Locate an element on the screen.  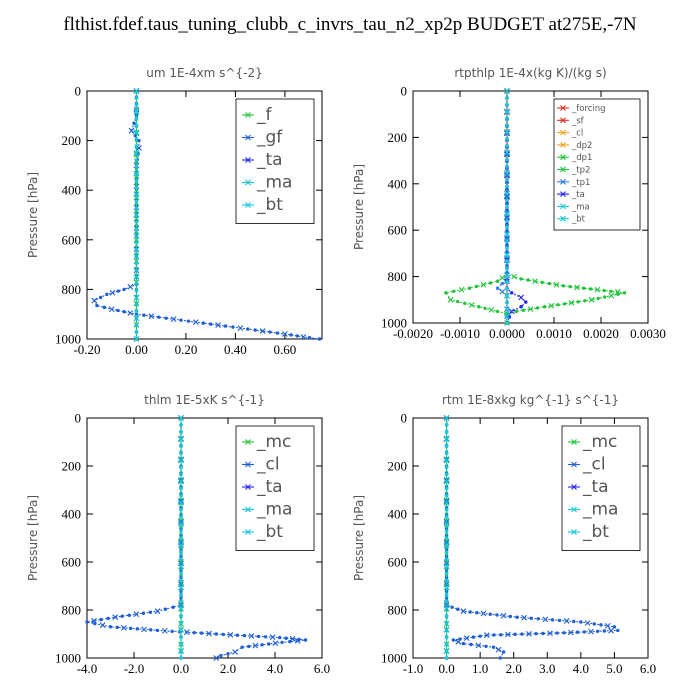
legend-label: _dp2 is located at coordinates (581, 146).